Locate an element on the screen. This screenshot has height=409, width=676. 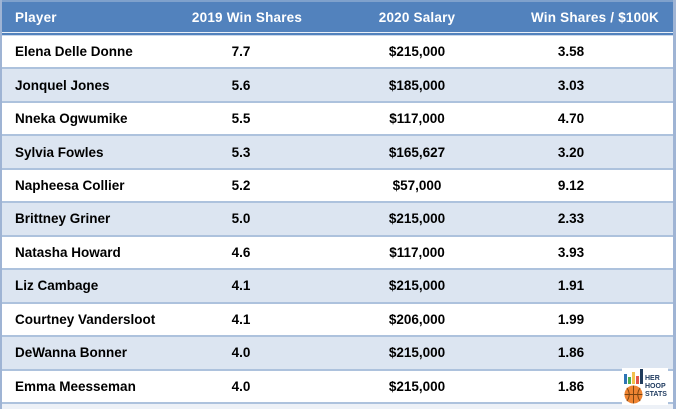
table-row: DeWanna Bonner 4.0 $215,000 1.86 is located at coordinates (337, 352).